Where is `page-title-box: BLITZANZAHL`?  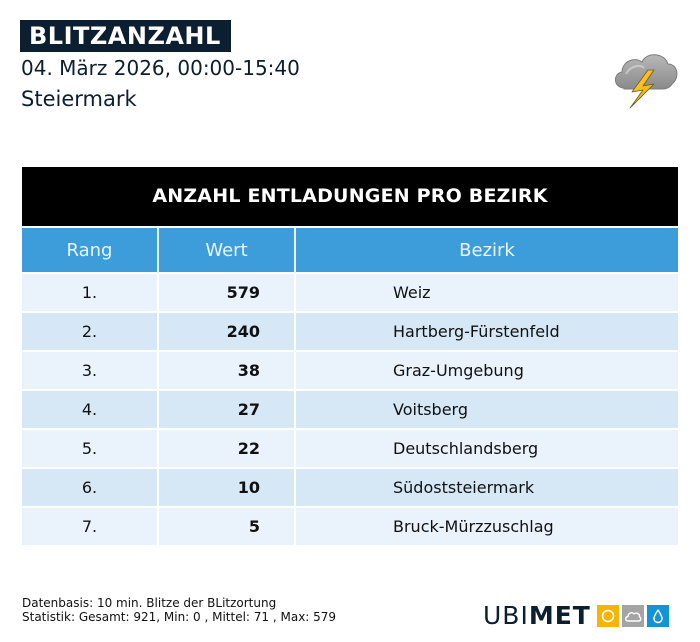 page-title-box: BLITZANZAHL is located at coordinates (125, 36).